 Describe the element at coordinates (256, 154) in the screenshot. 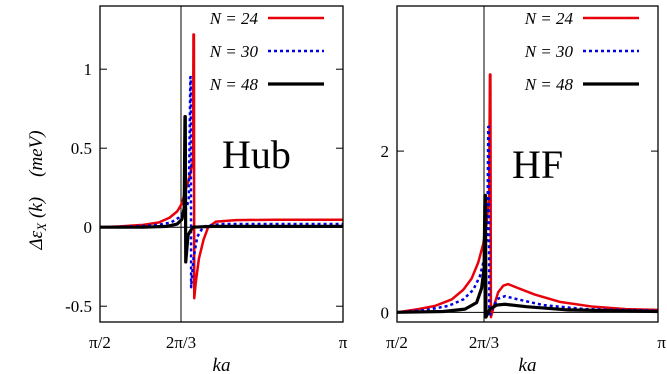

I see `panel-label: Hub` at that location.